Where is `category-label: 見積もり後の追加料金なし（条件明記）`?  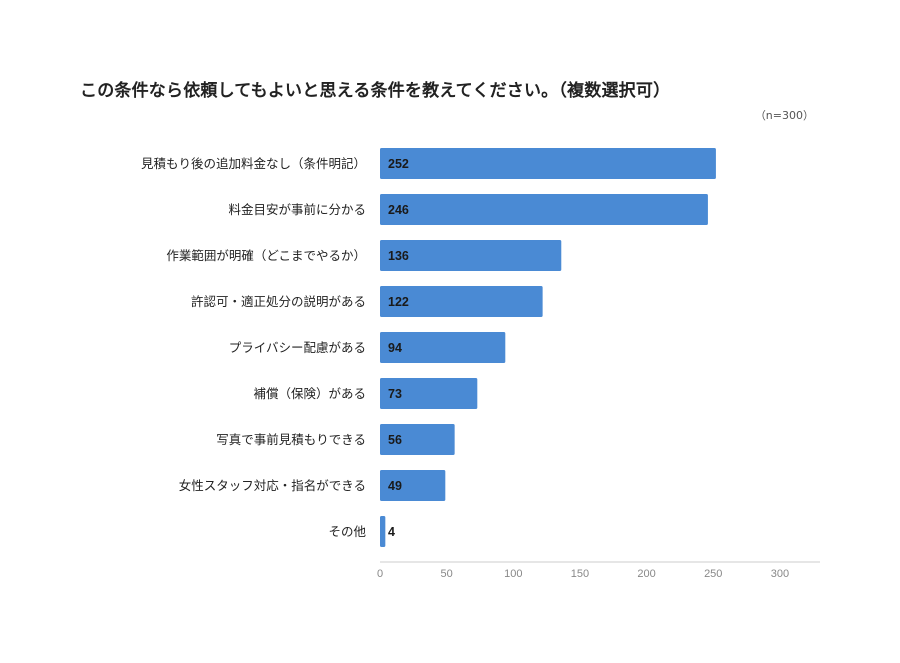
category-label: 見積もり後の追加料金なし（条件明記） is located at coordinates (253, 163).